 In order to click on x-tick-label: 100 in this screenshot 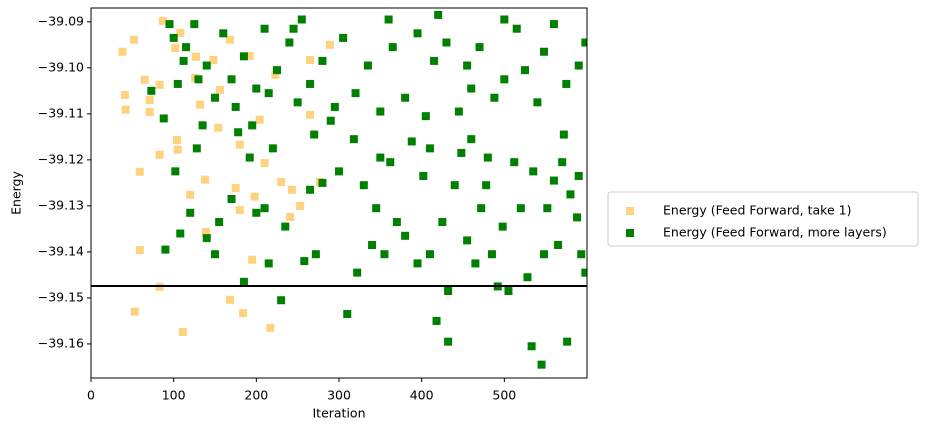, I will do `click(174, 395)`.